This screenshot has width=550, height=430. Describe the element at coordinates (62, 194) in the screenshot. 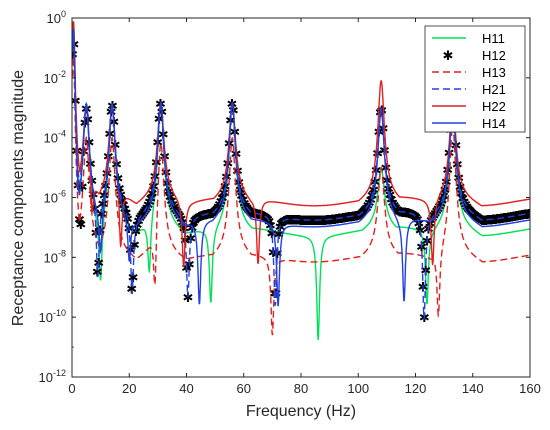

I see `y-tick-exponent: -6` at that location.